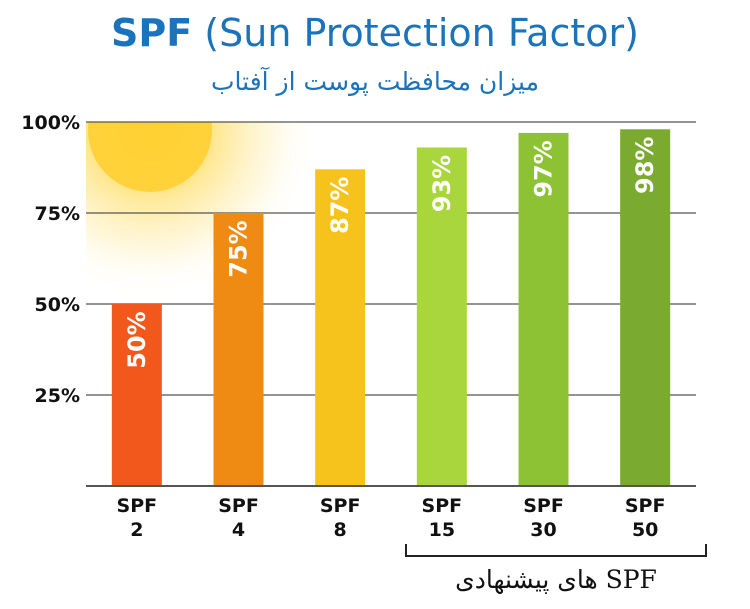 Image resolution: width=750 pixels, height=609 pixels. I want to click on recommended-bracket, so click(556, 550).